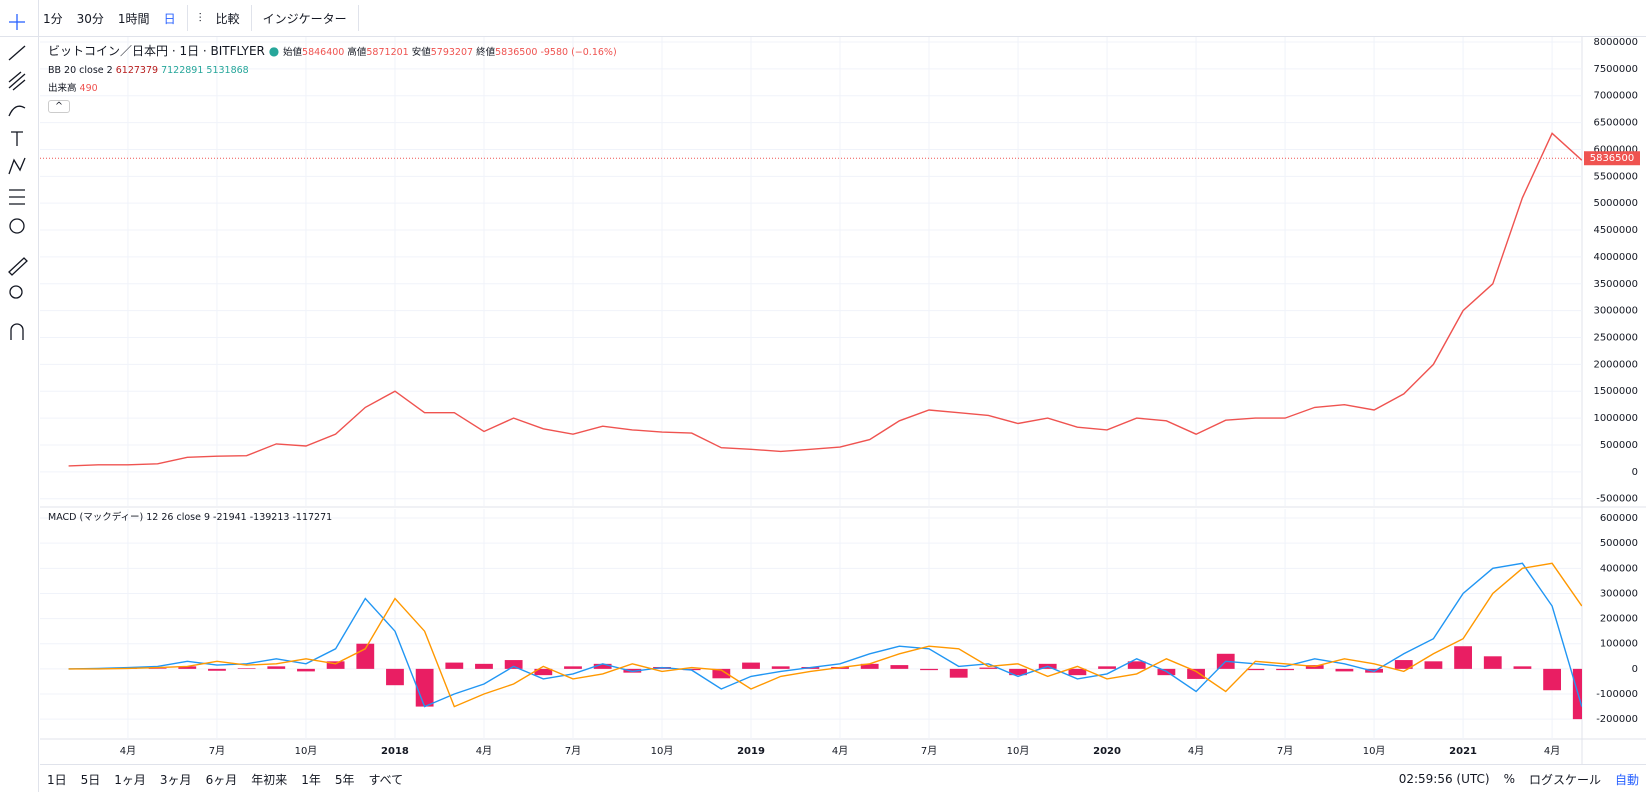 The image size is (1646, 793). What do you see at coordinates (1509, 779) in the screenshot?
I see `percent-toggle: %` at bounding box center [1509, 779].